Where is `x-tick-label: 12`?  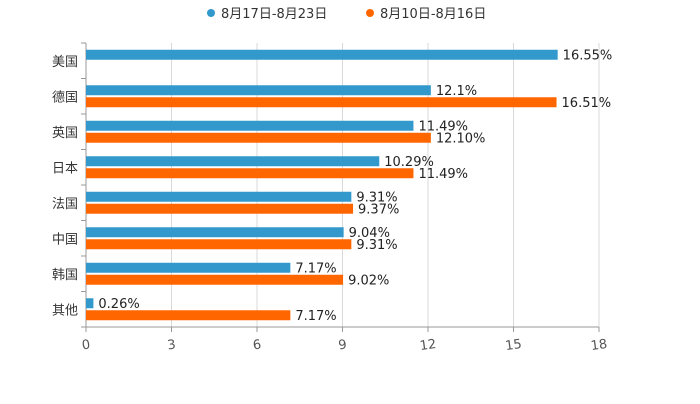
x-tick-label: 12 is located at coordinates (428, 345).